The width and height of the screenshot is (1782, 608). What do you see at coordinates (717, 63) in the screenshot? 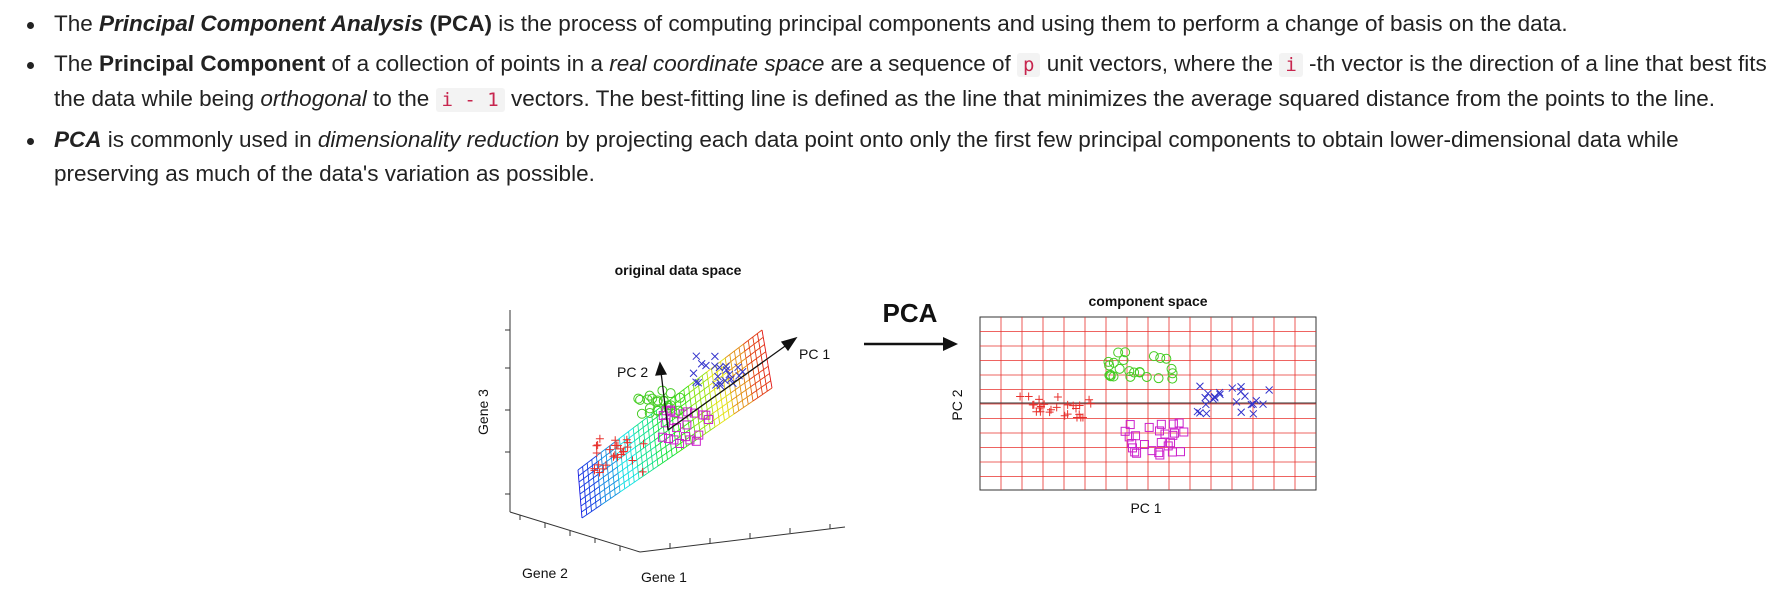
I see `text-run: real coordinate space` at bounding box center [717, 63].